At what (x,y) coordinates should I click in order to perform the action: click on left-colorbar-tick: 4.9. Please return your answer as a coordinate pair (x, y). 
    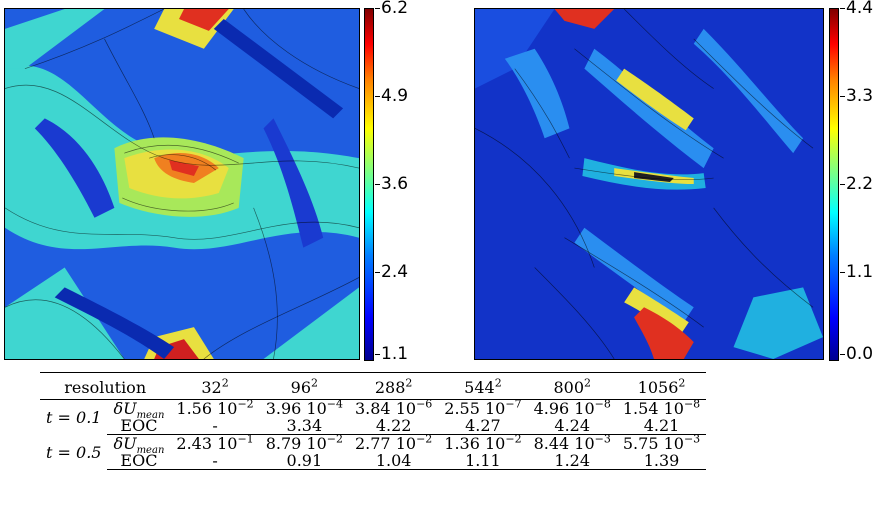
    Looking at the image, I should click on (391, 96).